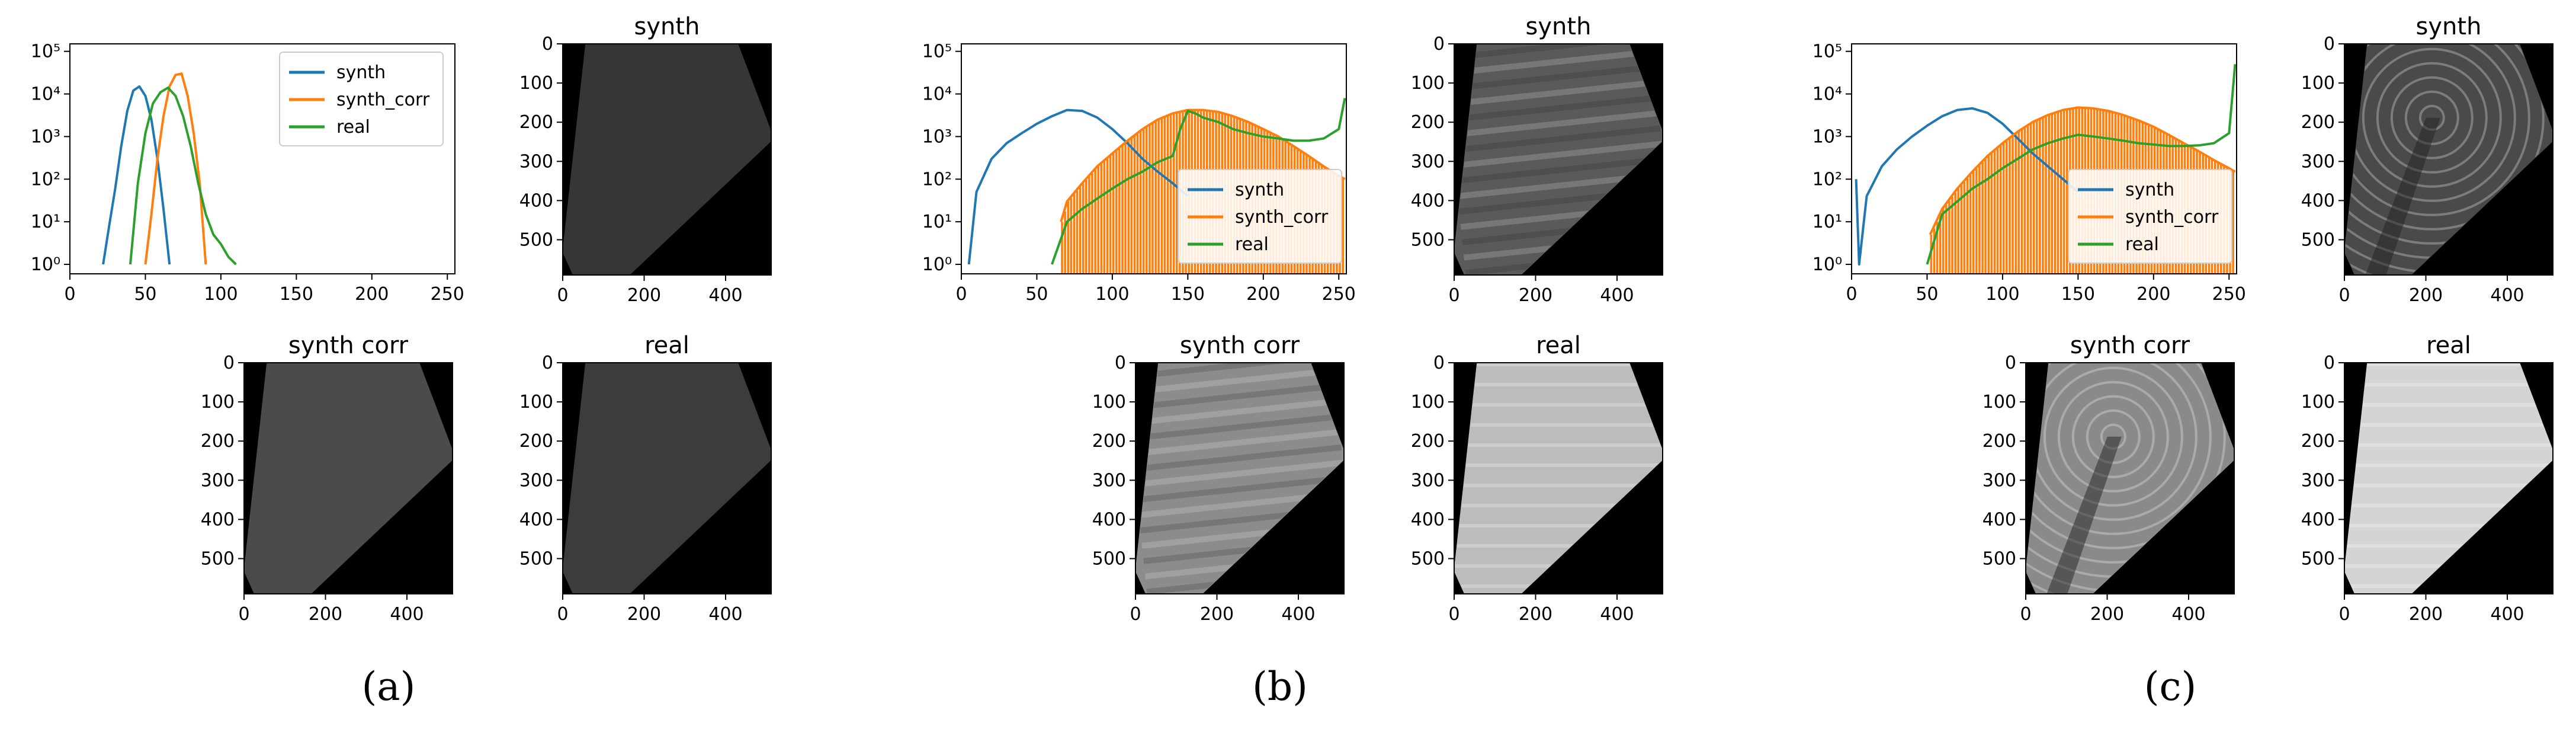 The width and height of the screenshot is (2576, 729). What do you see at coordinates (1339, 294) in the screenshot?
I see `x-tick-label: 250` at bounding box center [1339, 294].